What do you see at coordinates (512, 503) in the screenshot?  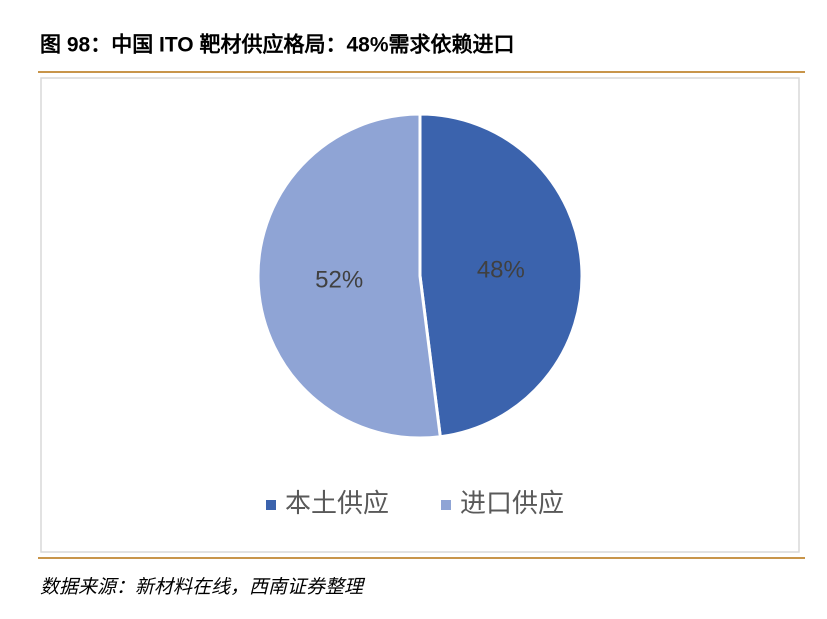 I see `legend-label: 进口供应` at bounding box center [512, 503].